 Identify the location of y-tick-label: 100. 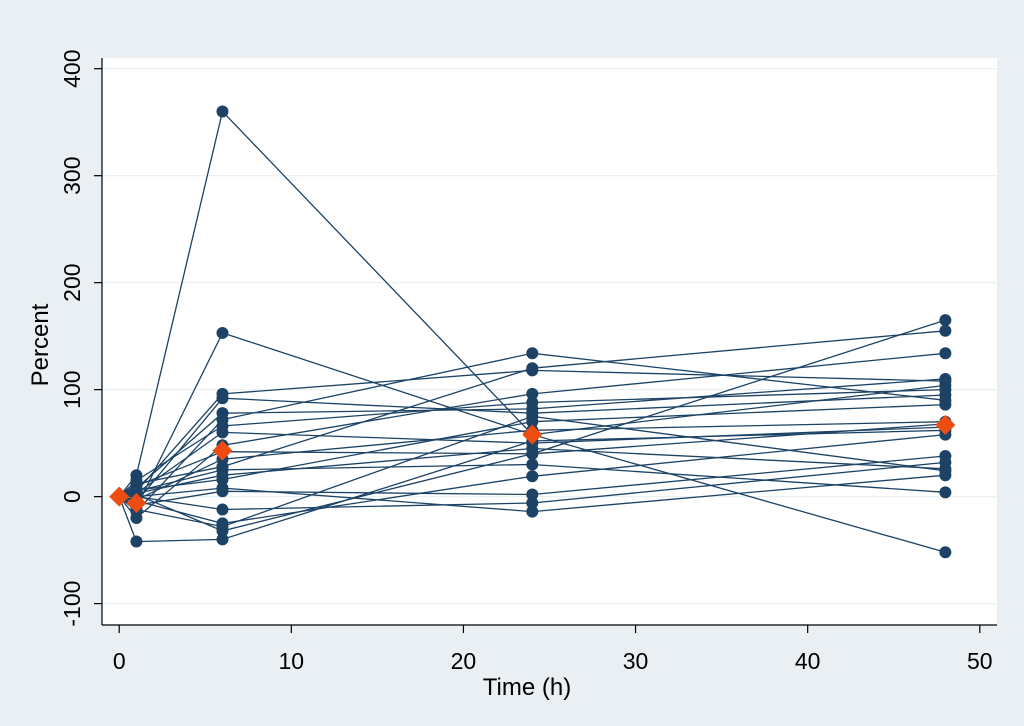
(72, 389).